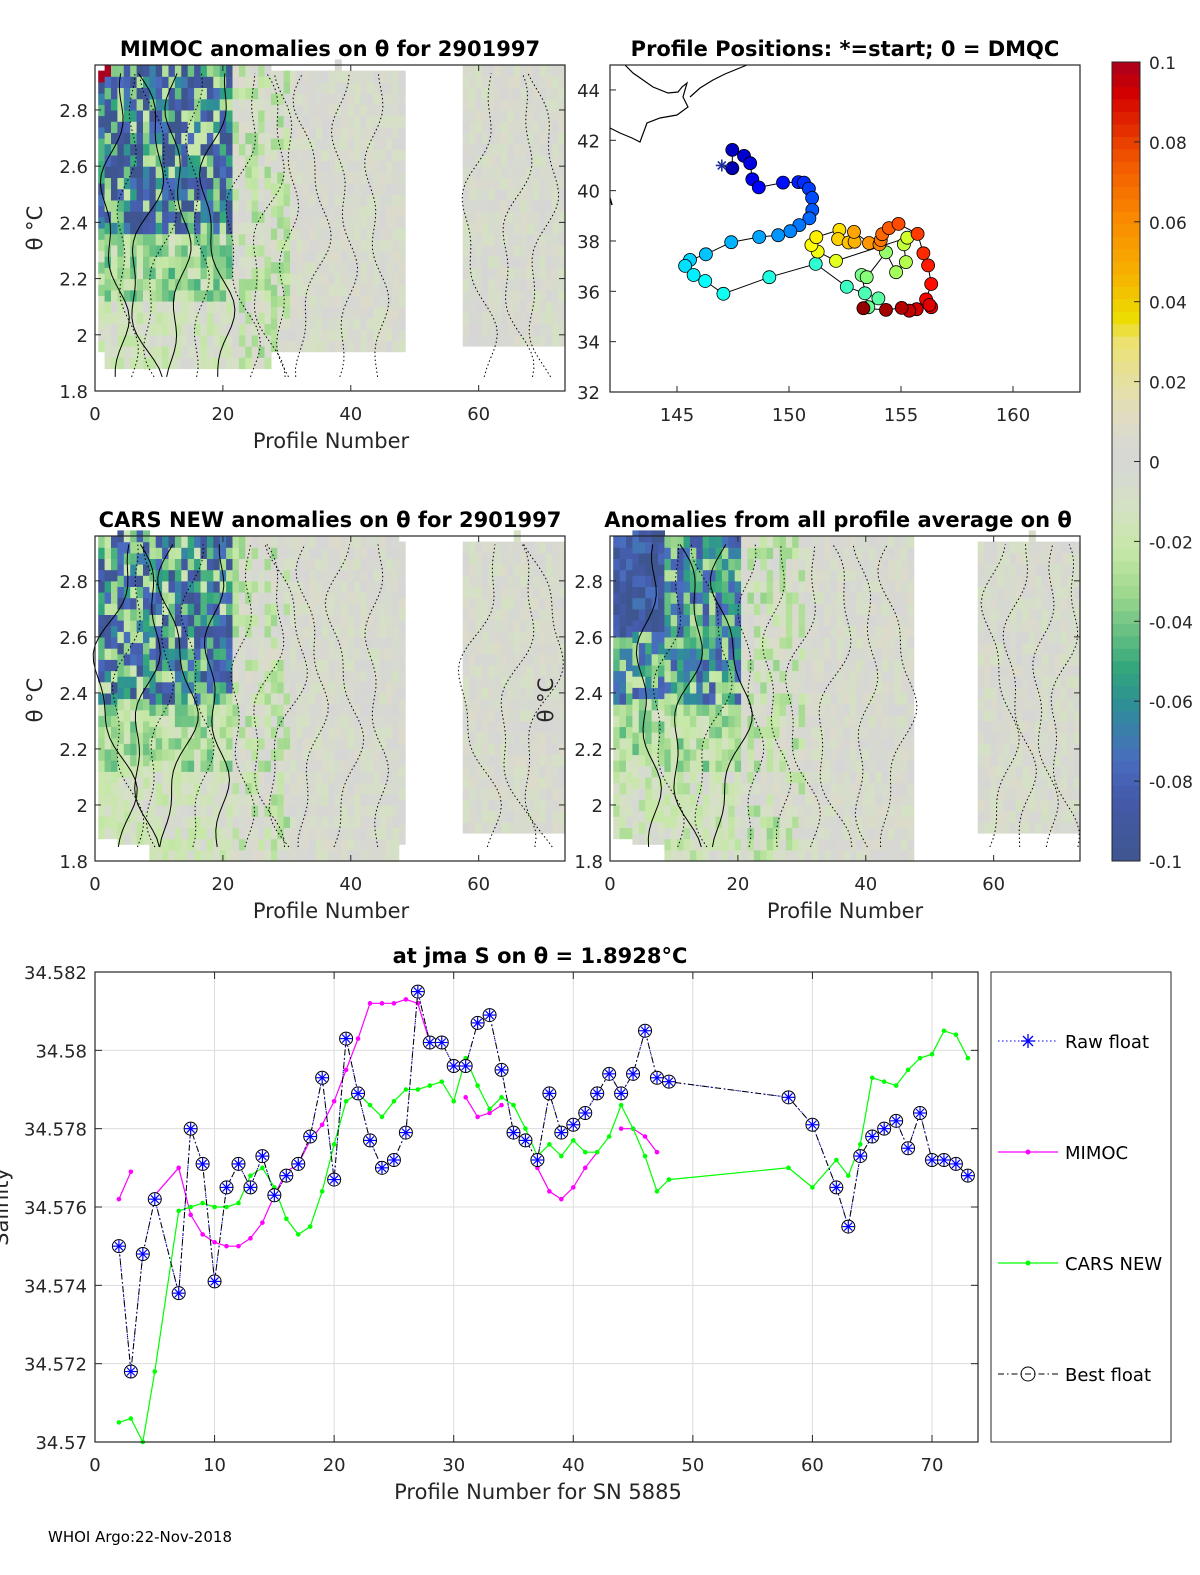  What do you see at coordinates (332, 696) in the screenshot?
I see `cars-heatmap-cells` at bounding box center [332, 696].